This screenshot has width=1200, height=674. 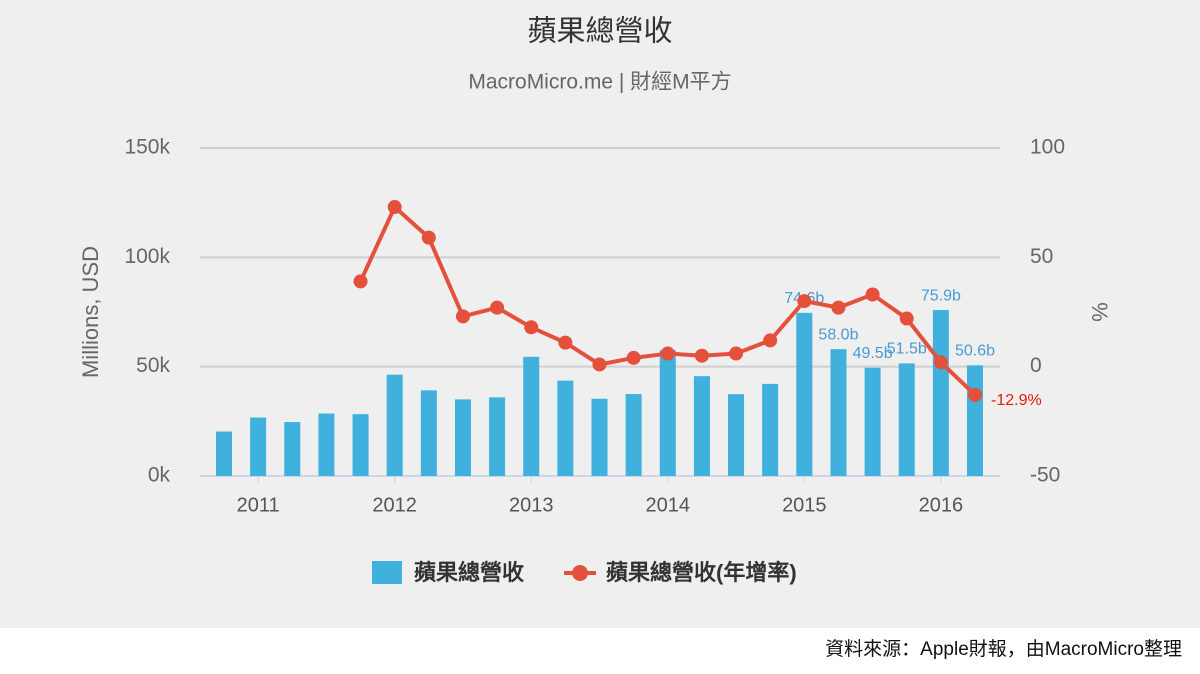 I want to click on data-label: 58.0b, so click(x=838, y=334).